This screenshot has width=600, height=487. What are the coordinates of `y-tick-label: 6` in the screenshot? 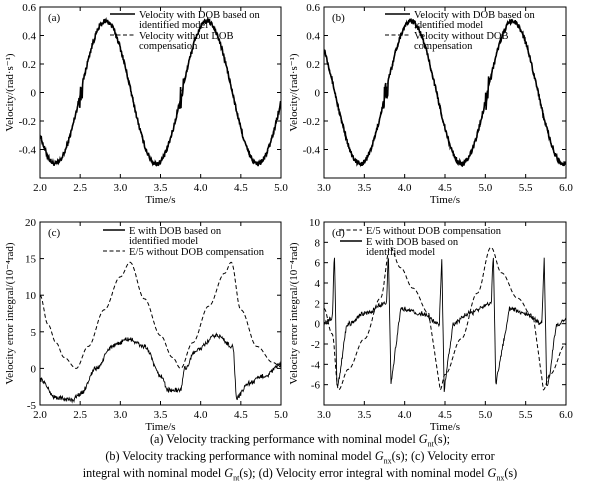 It's located at (318, 264).